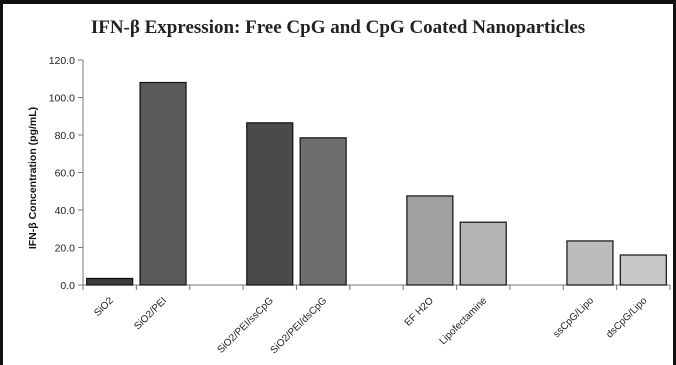 This screenshot has height=365, width=676. What do you see at coordinates (626, 317) in the screenshot?
I see `x-category-label: dsCpG/Lipo` at bounding box center [626, 317].